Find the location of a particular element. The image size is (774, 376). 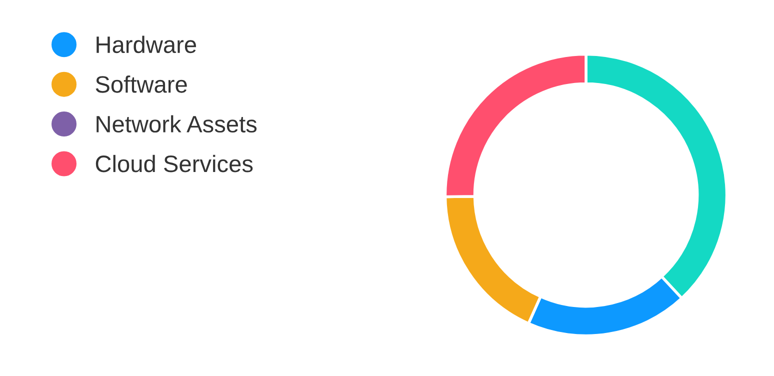

legend-label: Cloud Services is located at coordinates (174, 163).